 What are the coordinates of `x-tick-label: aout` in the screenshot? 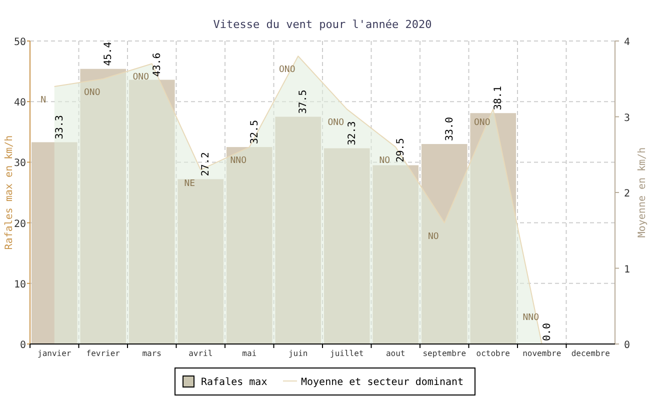 It's located at (396, 353).